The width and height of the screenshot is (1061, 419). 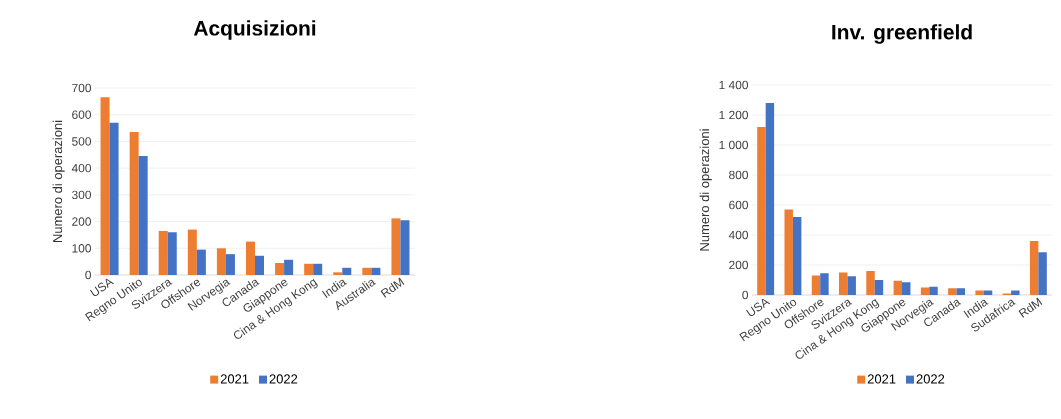 What do you see at coordinates (734, 115) in the screenshot?
I see `y-tick-label: 1 200` at bounding box center [734, 115].